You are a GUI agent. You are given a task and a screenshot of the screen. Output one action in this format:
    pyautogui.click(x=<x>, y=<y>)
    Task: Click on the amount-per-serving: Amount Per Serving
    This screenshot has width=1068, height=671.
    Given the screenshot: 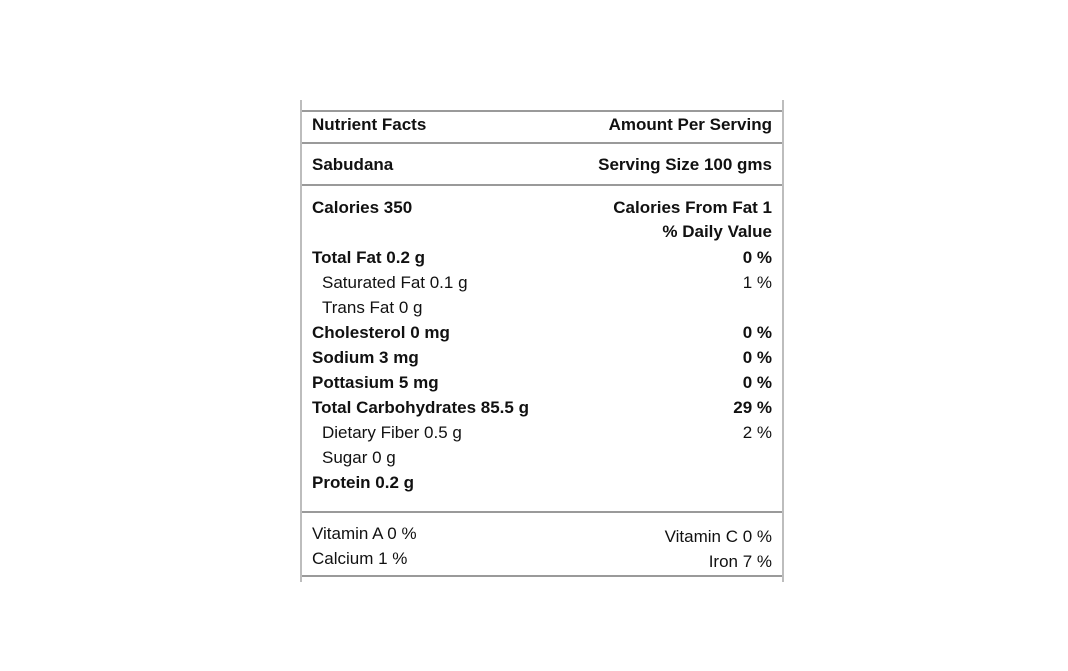 What is the action you would take?
    pyautogui.click(x=690, y=124)
    